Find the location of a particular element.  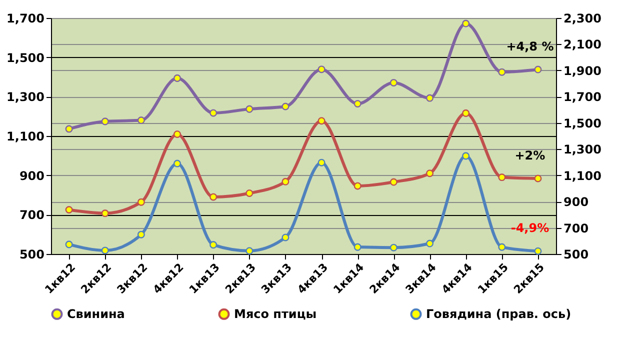

y2-tick-label: 1,500 is located at coordinates (583, 123).